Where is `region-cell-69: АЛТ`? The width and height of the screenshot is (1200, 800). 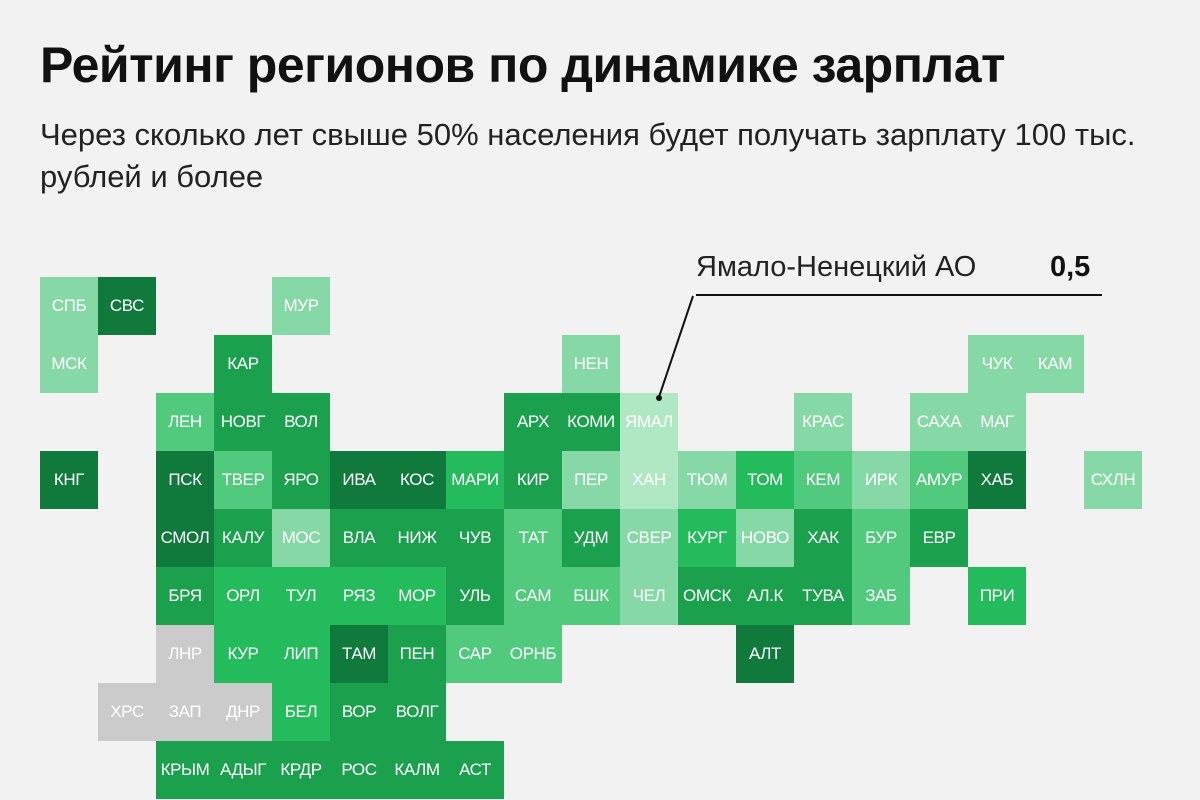 region-cell-69: АЛТ is located at coordinates (765, 654).